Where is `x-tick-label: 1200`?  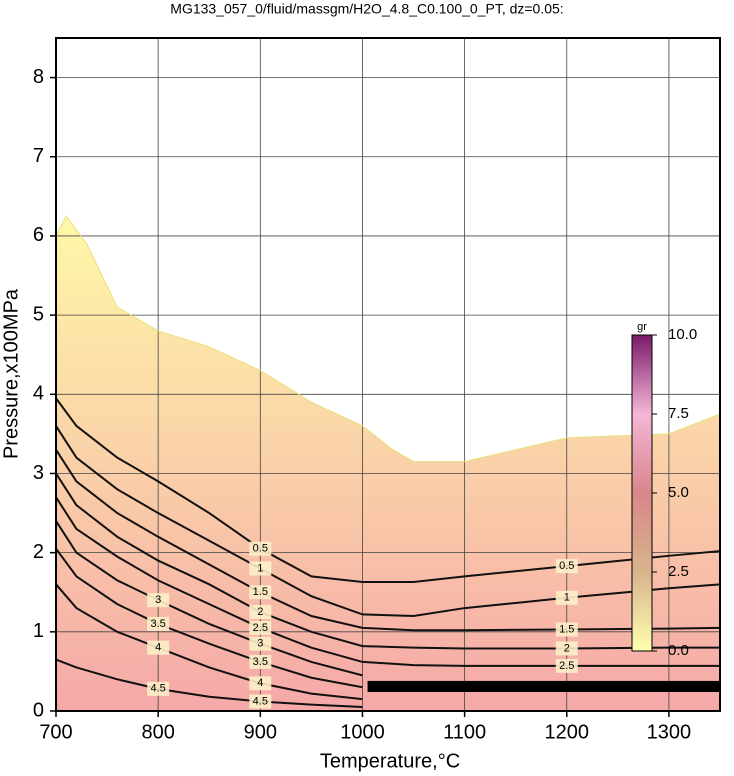 x-tick-label: 1200 is located at coordinates (567, 732).